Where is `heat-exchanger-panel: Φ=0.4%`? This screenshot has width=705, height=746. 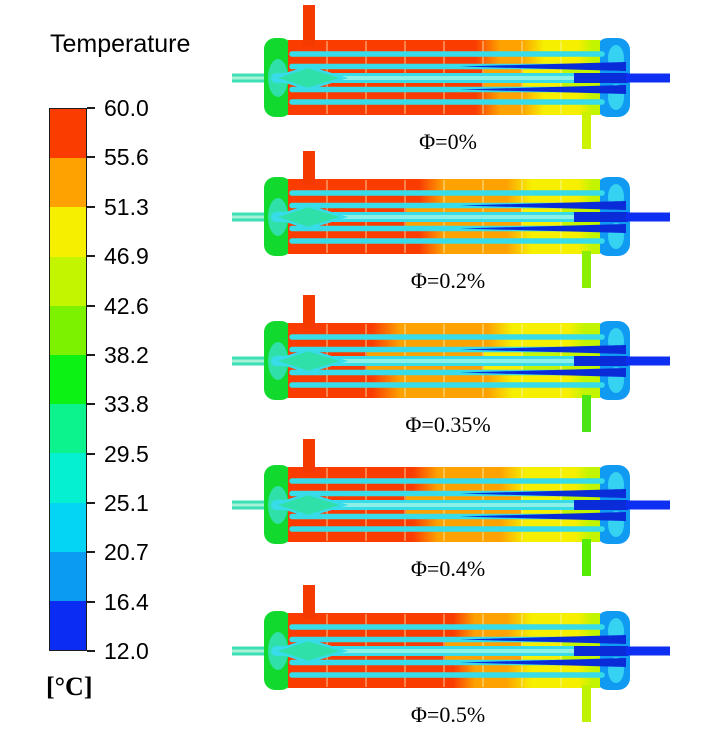
heat-exchanger-panel: Φ=0.4% is located at coordinates (451, 510).